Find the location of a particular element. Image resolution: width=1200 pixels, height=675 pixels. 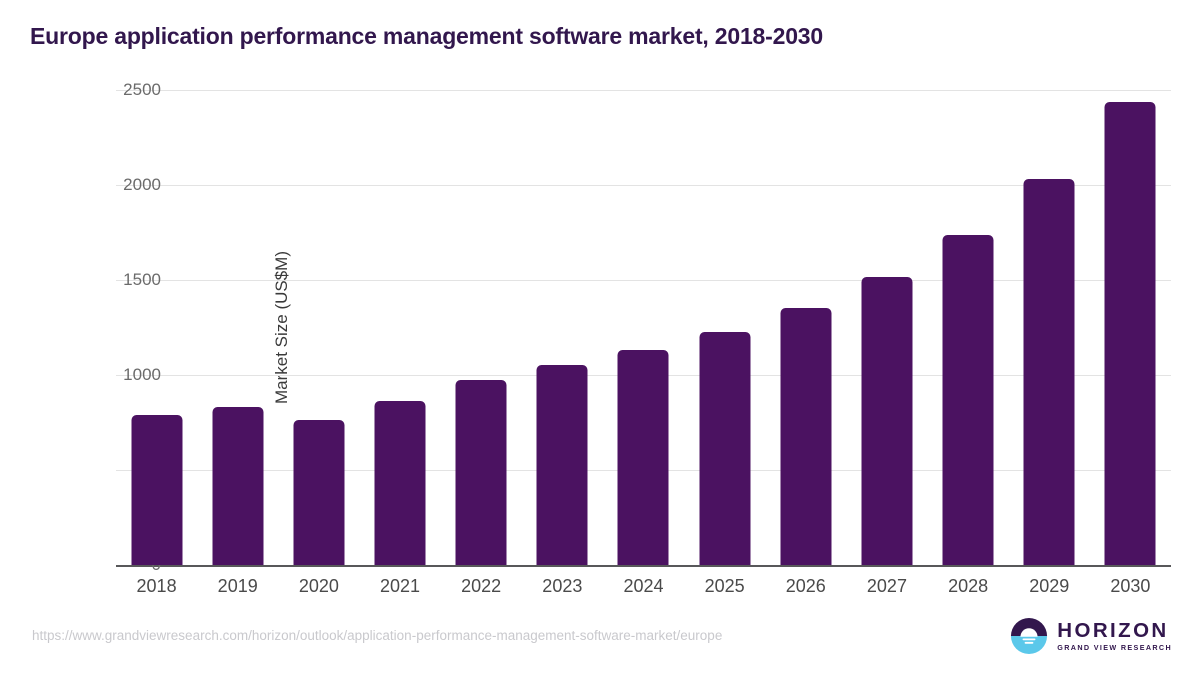

y-axis-tick-label: 2000 is located at coordinates (142, 184).